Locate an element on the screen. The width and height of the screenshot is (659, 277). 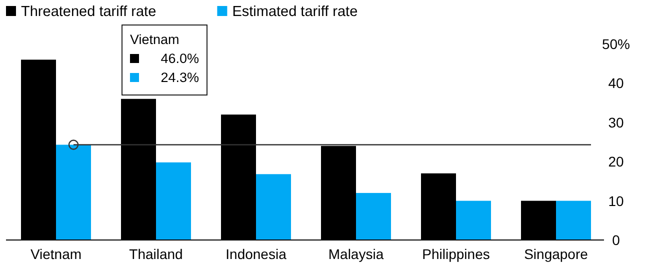
y-tick-label: 40 is located at coordinates (616, 83).